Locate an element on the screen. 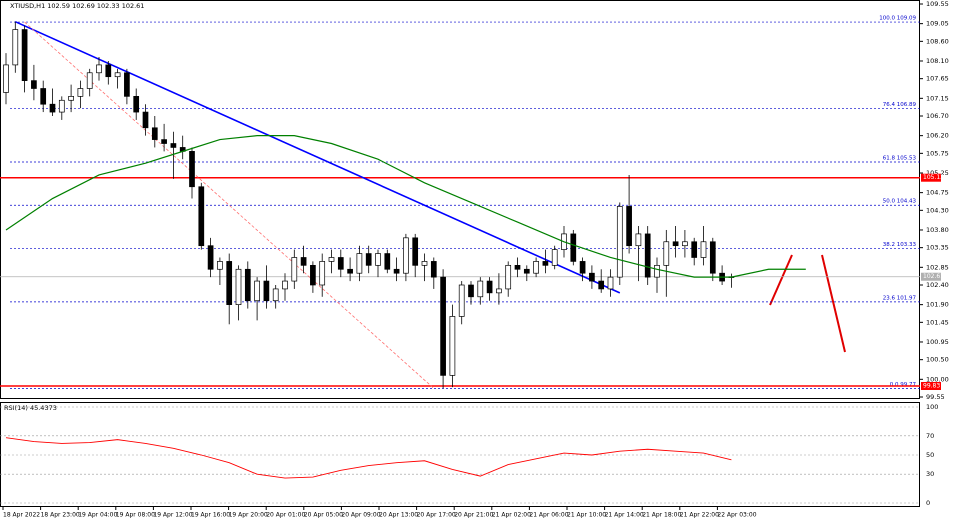 The height and width of the screenshot is (522, 975). y-tick-label: 108.60 is located at coordinates (937, 41).